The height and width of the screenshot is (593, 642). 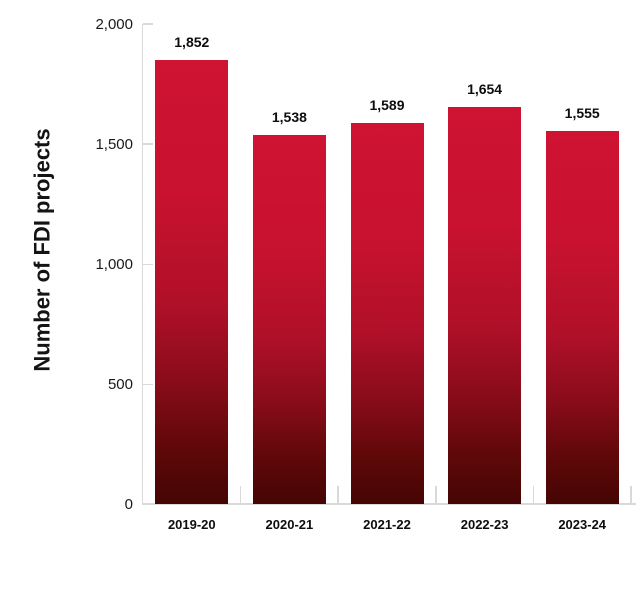 What do you see at coordinates (387, 104) in the screenshot?
I see `bar-value-label: 1,589` at bounding box center [387, 104].